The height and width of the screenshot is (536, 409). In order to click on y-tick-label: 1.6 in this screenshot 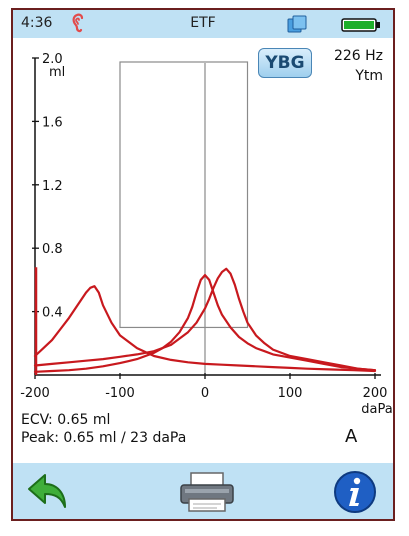, I will do `click(52, 122)`.